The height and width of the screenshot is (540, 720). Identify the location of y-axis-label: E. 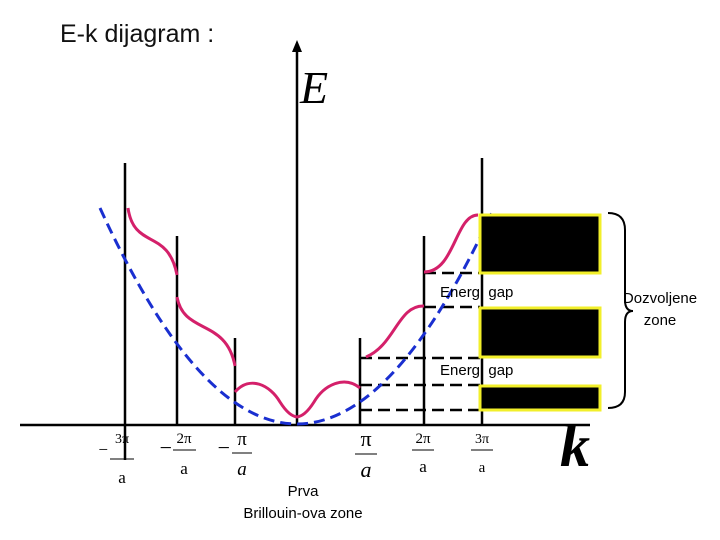
(313, 87).